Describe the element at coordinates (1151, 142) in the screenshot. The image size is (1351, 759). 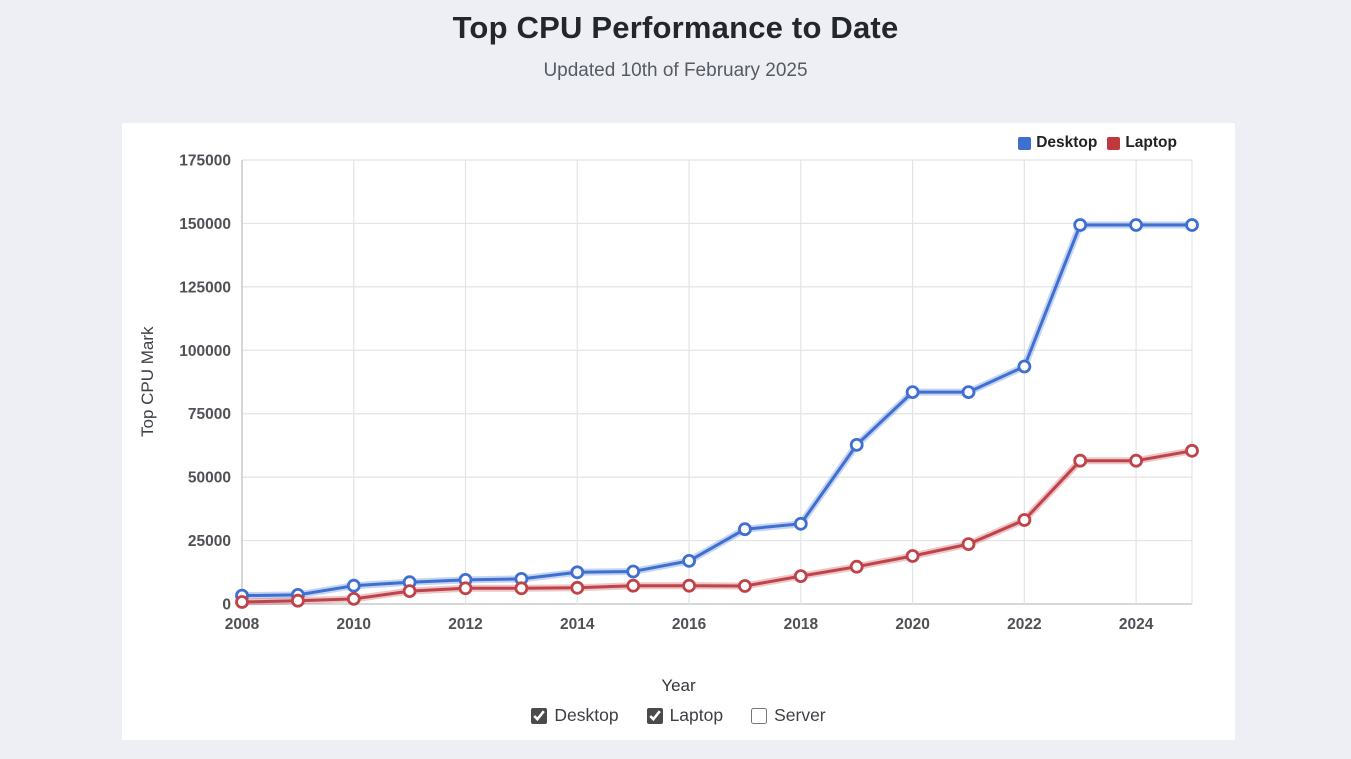
I see `legend-label: Laptop` at that location.